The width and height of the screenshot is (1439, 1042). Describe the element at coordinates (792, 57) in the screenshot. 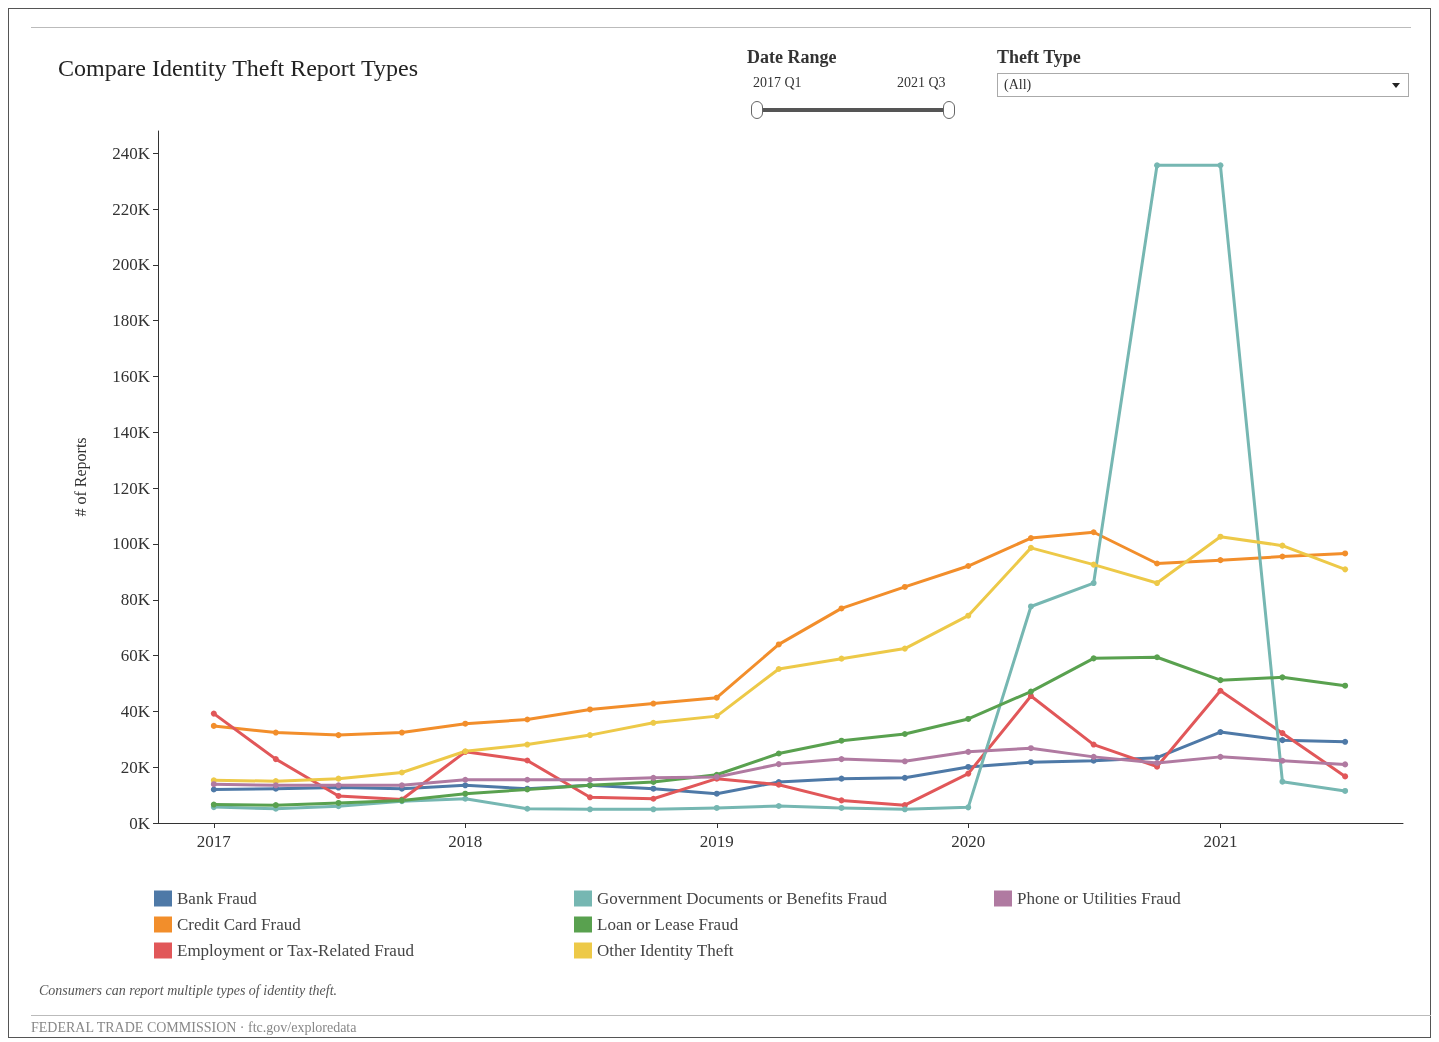

I see `text: Date Range` at that location.